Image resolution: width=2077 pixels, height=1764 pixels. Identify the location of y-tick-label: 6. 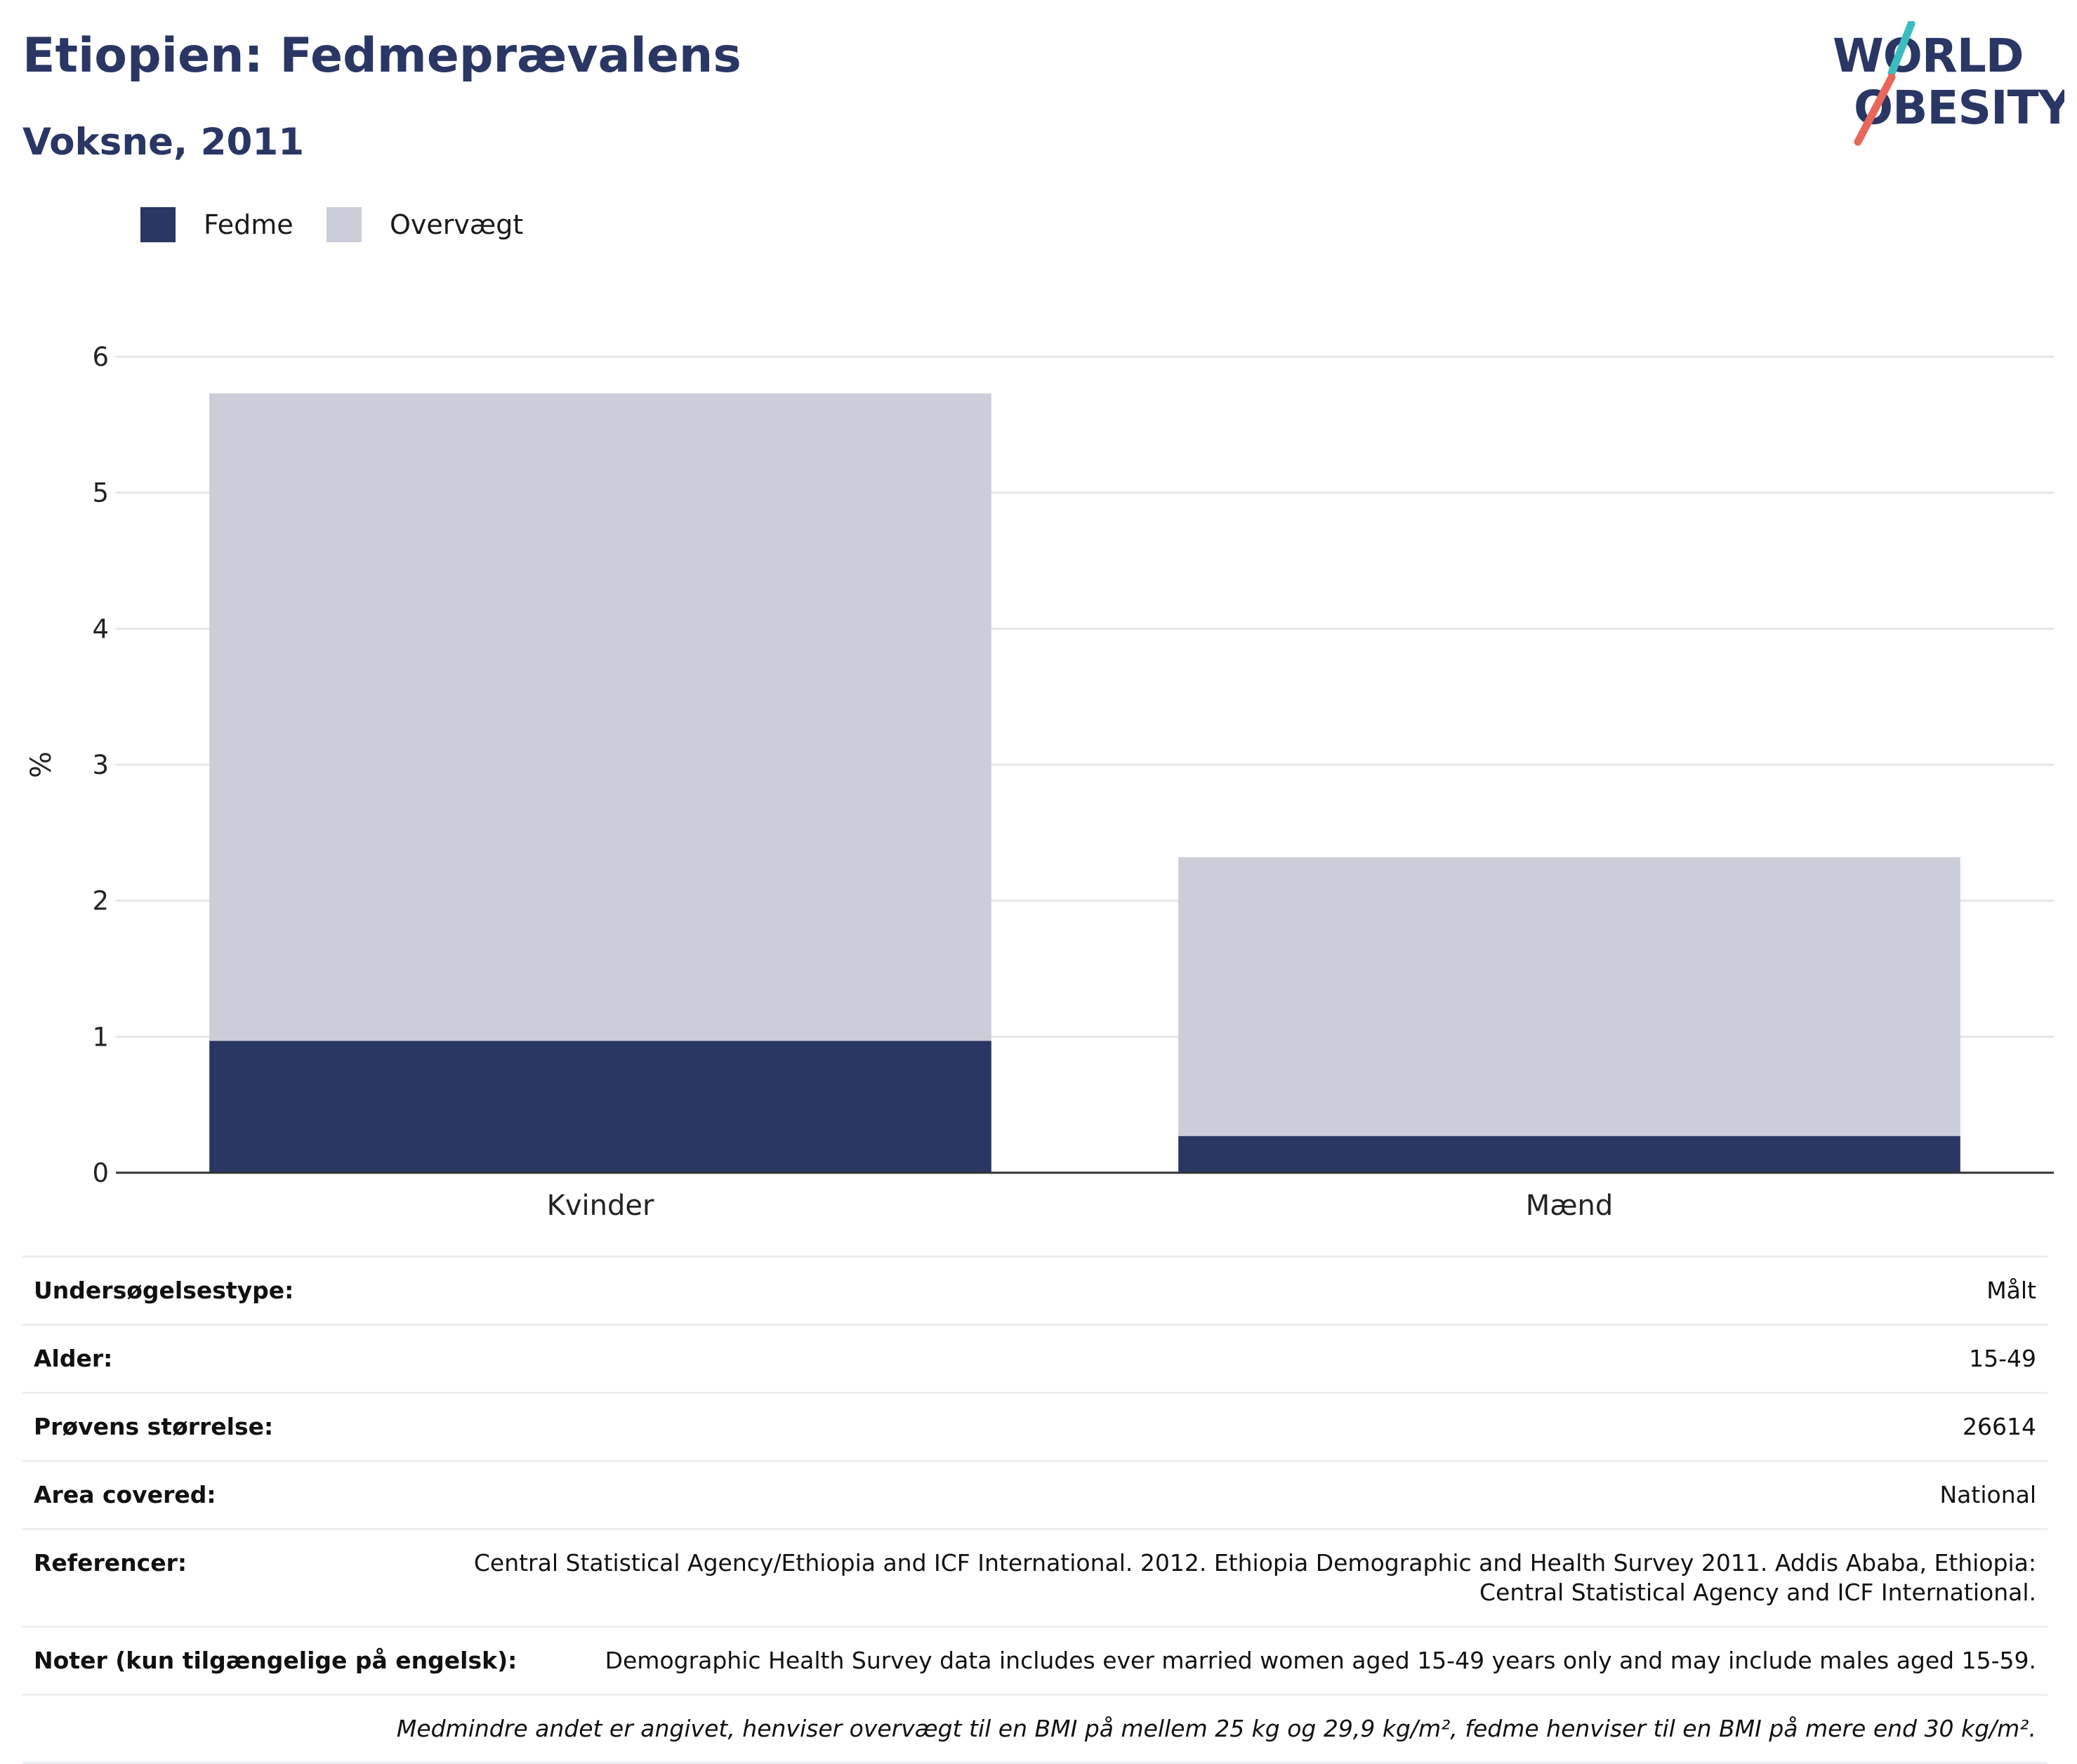
(100, 357).